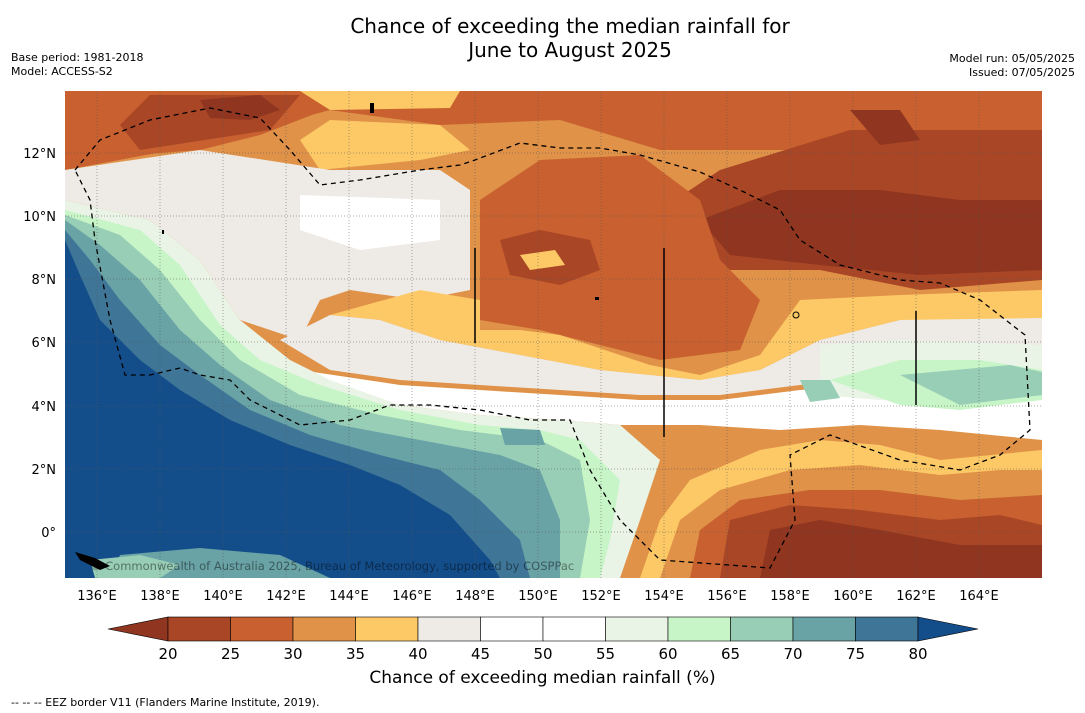 This screenshot has width=1085, height=713. Describe the element at coordinates (790, 596) in the screenshot. I see `lon-label: 158°E` at that location.